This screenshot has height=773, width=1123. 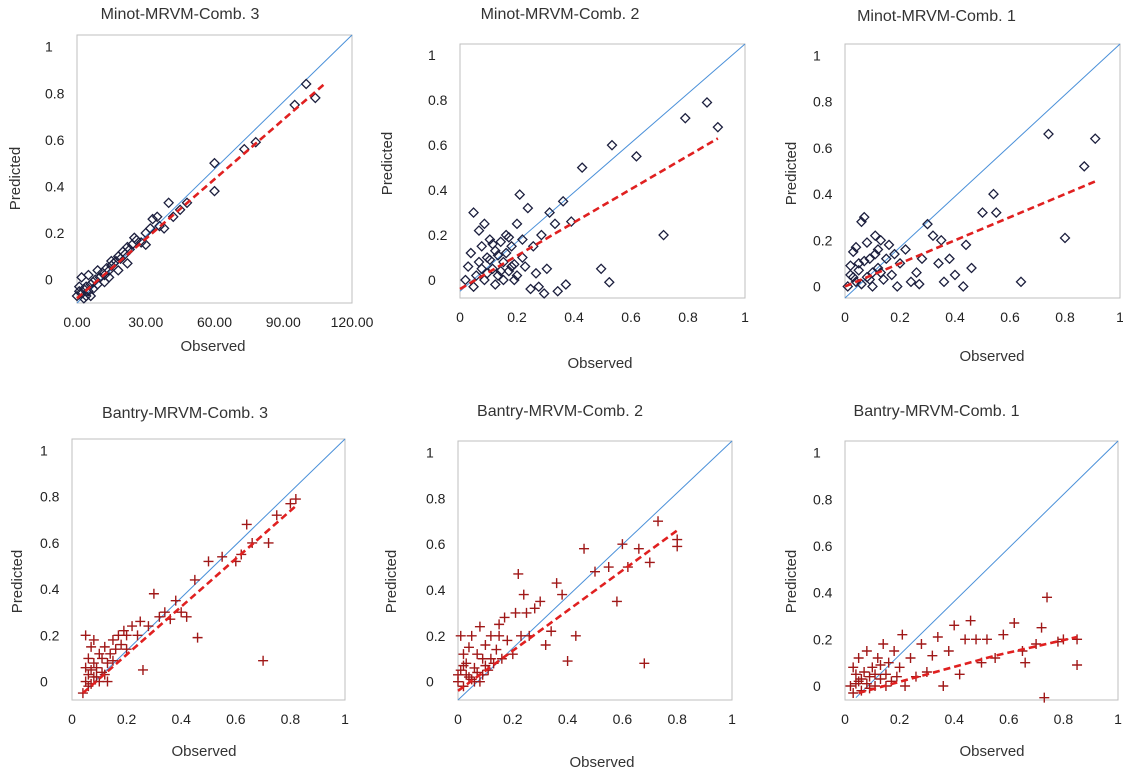 What do you see at coordinates (589, 214) in the screenshot?
I see `fit-line` at bounding box center [589, 214].